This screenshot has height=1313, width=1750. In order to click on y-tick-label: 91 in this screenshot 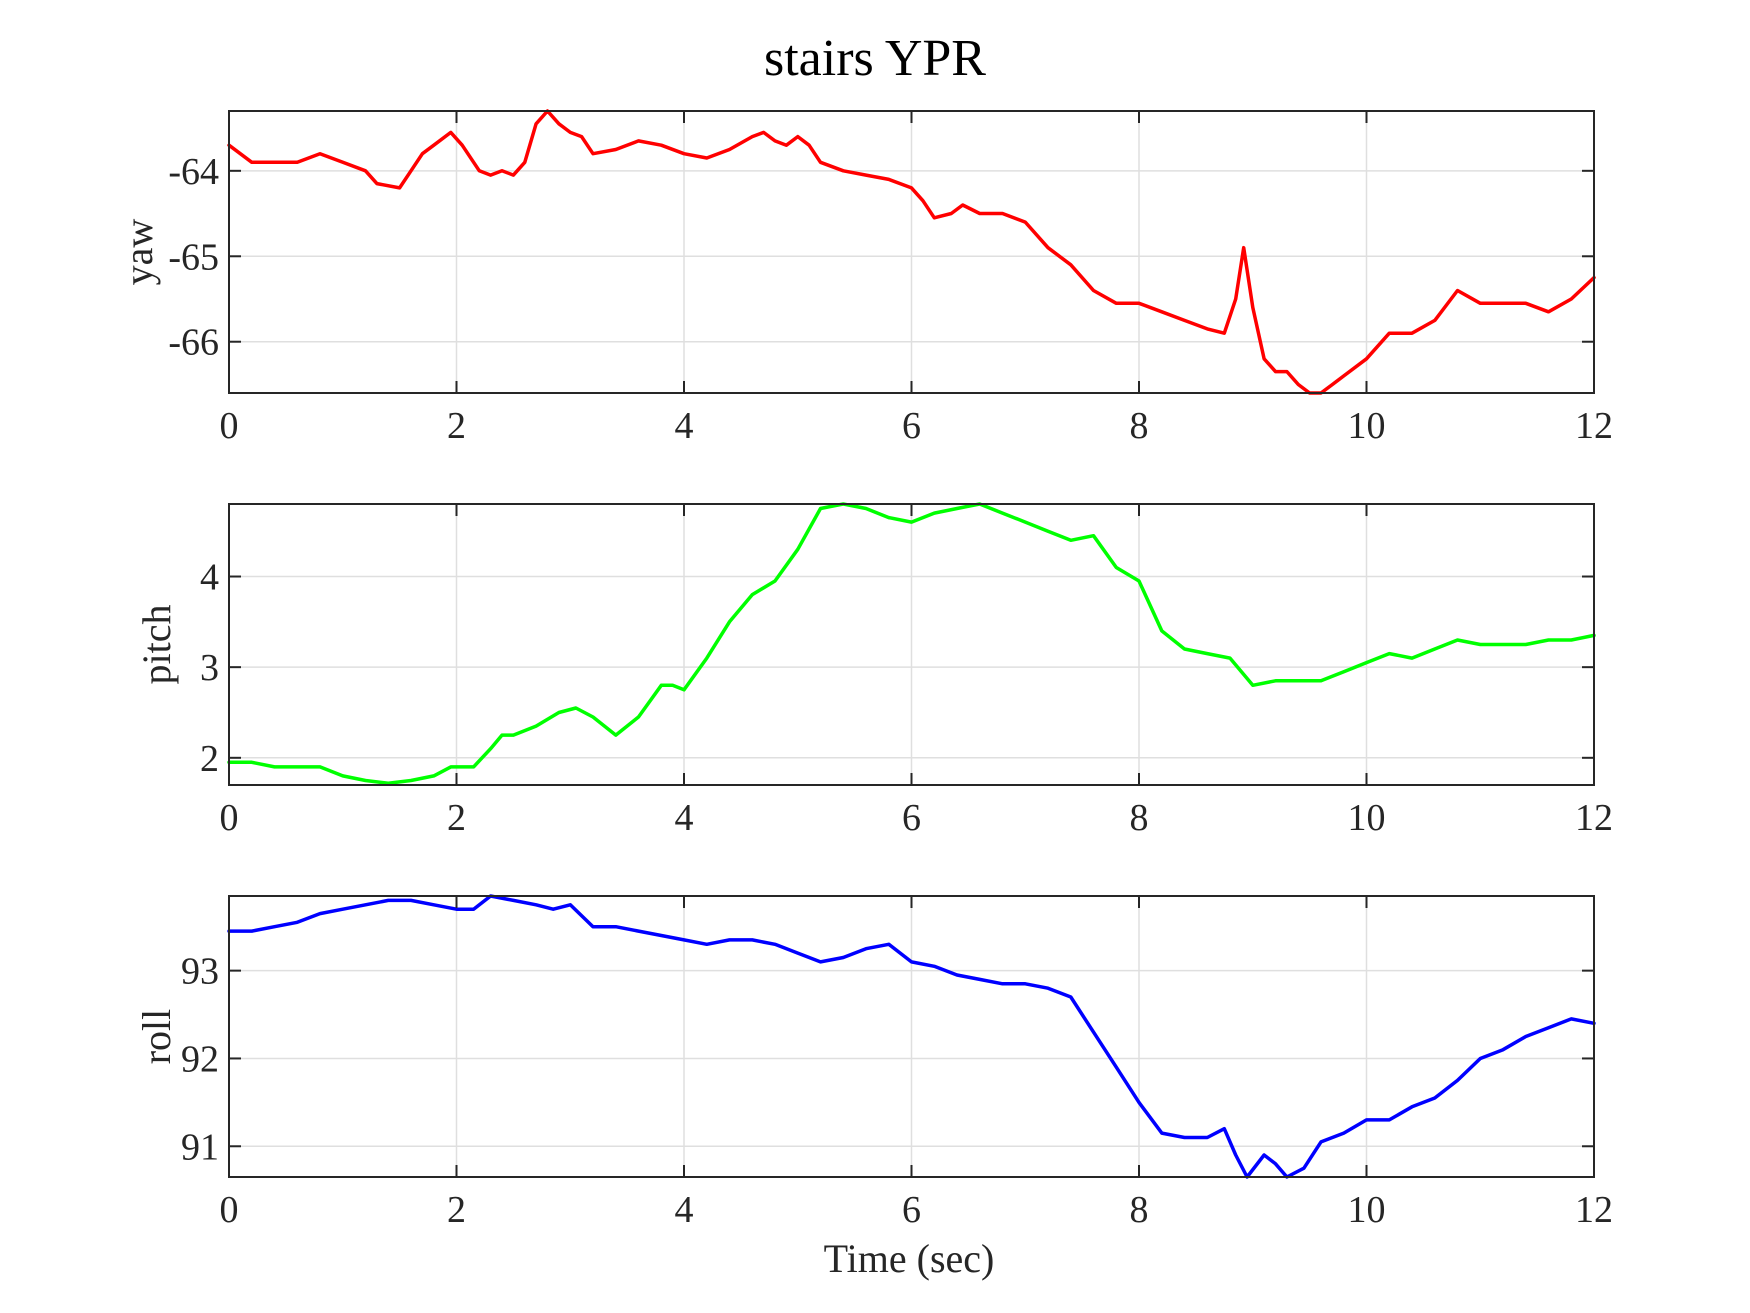, I will do `click(200, 1147)`.